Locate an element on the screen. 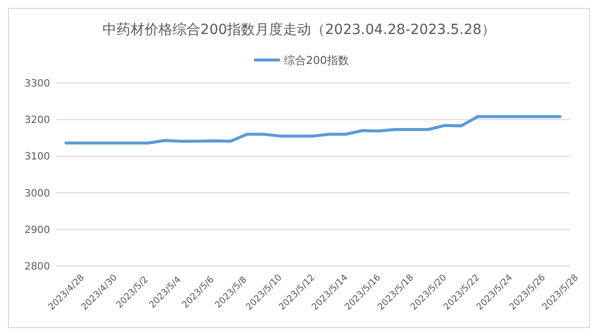 The height and width of the screenshot is (336, 598). legend-label: 综合200指数 is located at coordinates (316, 60).